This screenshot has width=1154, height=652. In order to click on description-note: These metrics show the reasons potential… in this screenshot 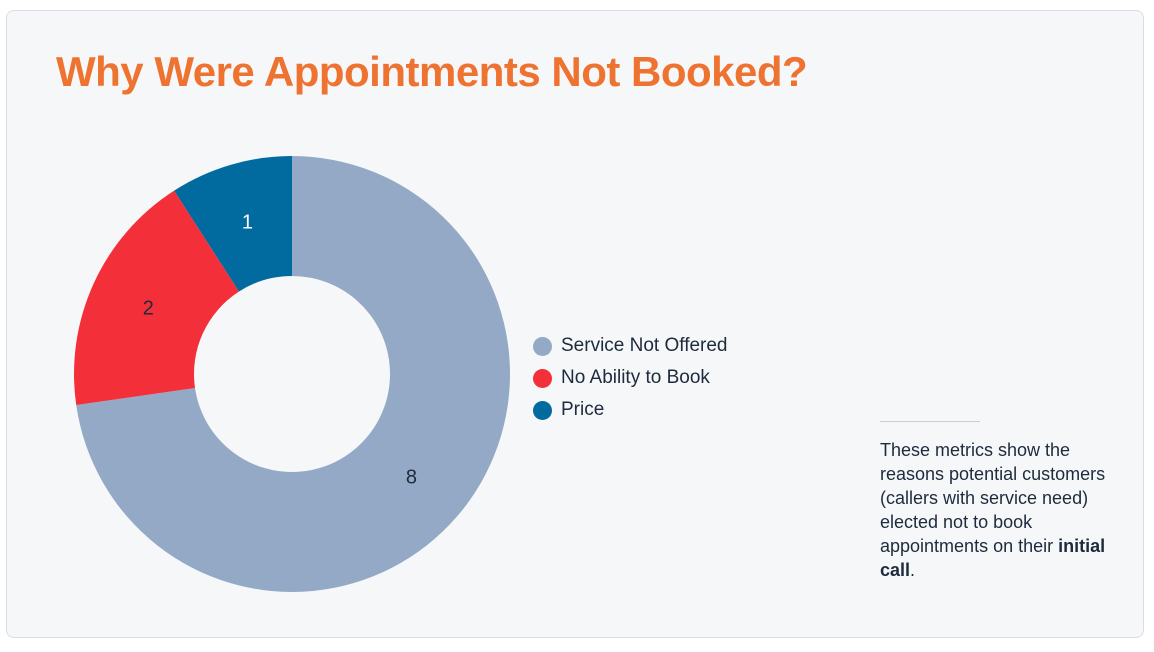, I will do `click(1002, 510)`.